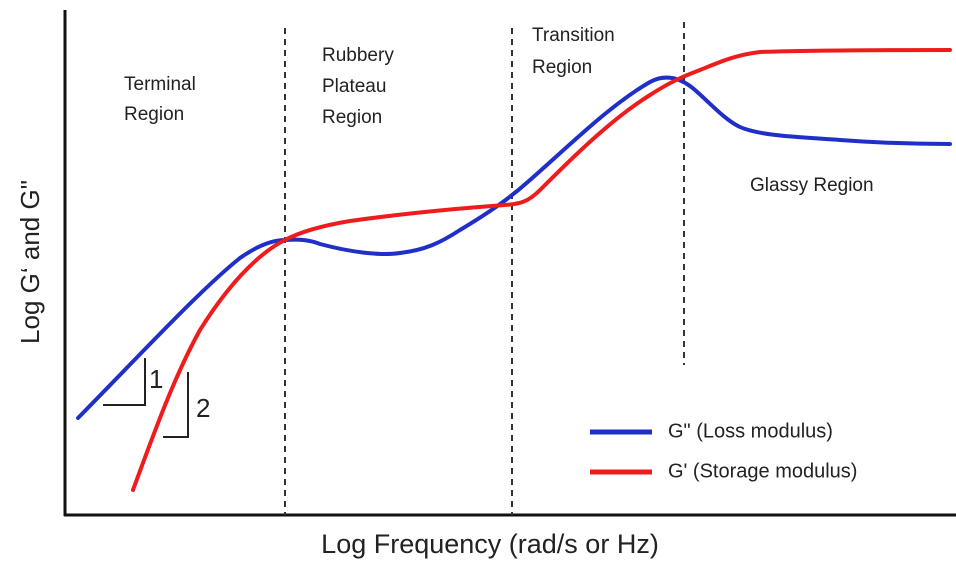 The image size is (956, 566). What do you see at coordinates (203, 408) in the screenshot?
I see `slope-label: 2` at bounding box center [203, 408].